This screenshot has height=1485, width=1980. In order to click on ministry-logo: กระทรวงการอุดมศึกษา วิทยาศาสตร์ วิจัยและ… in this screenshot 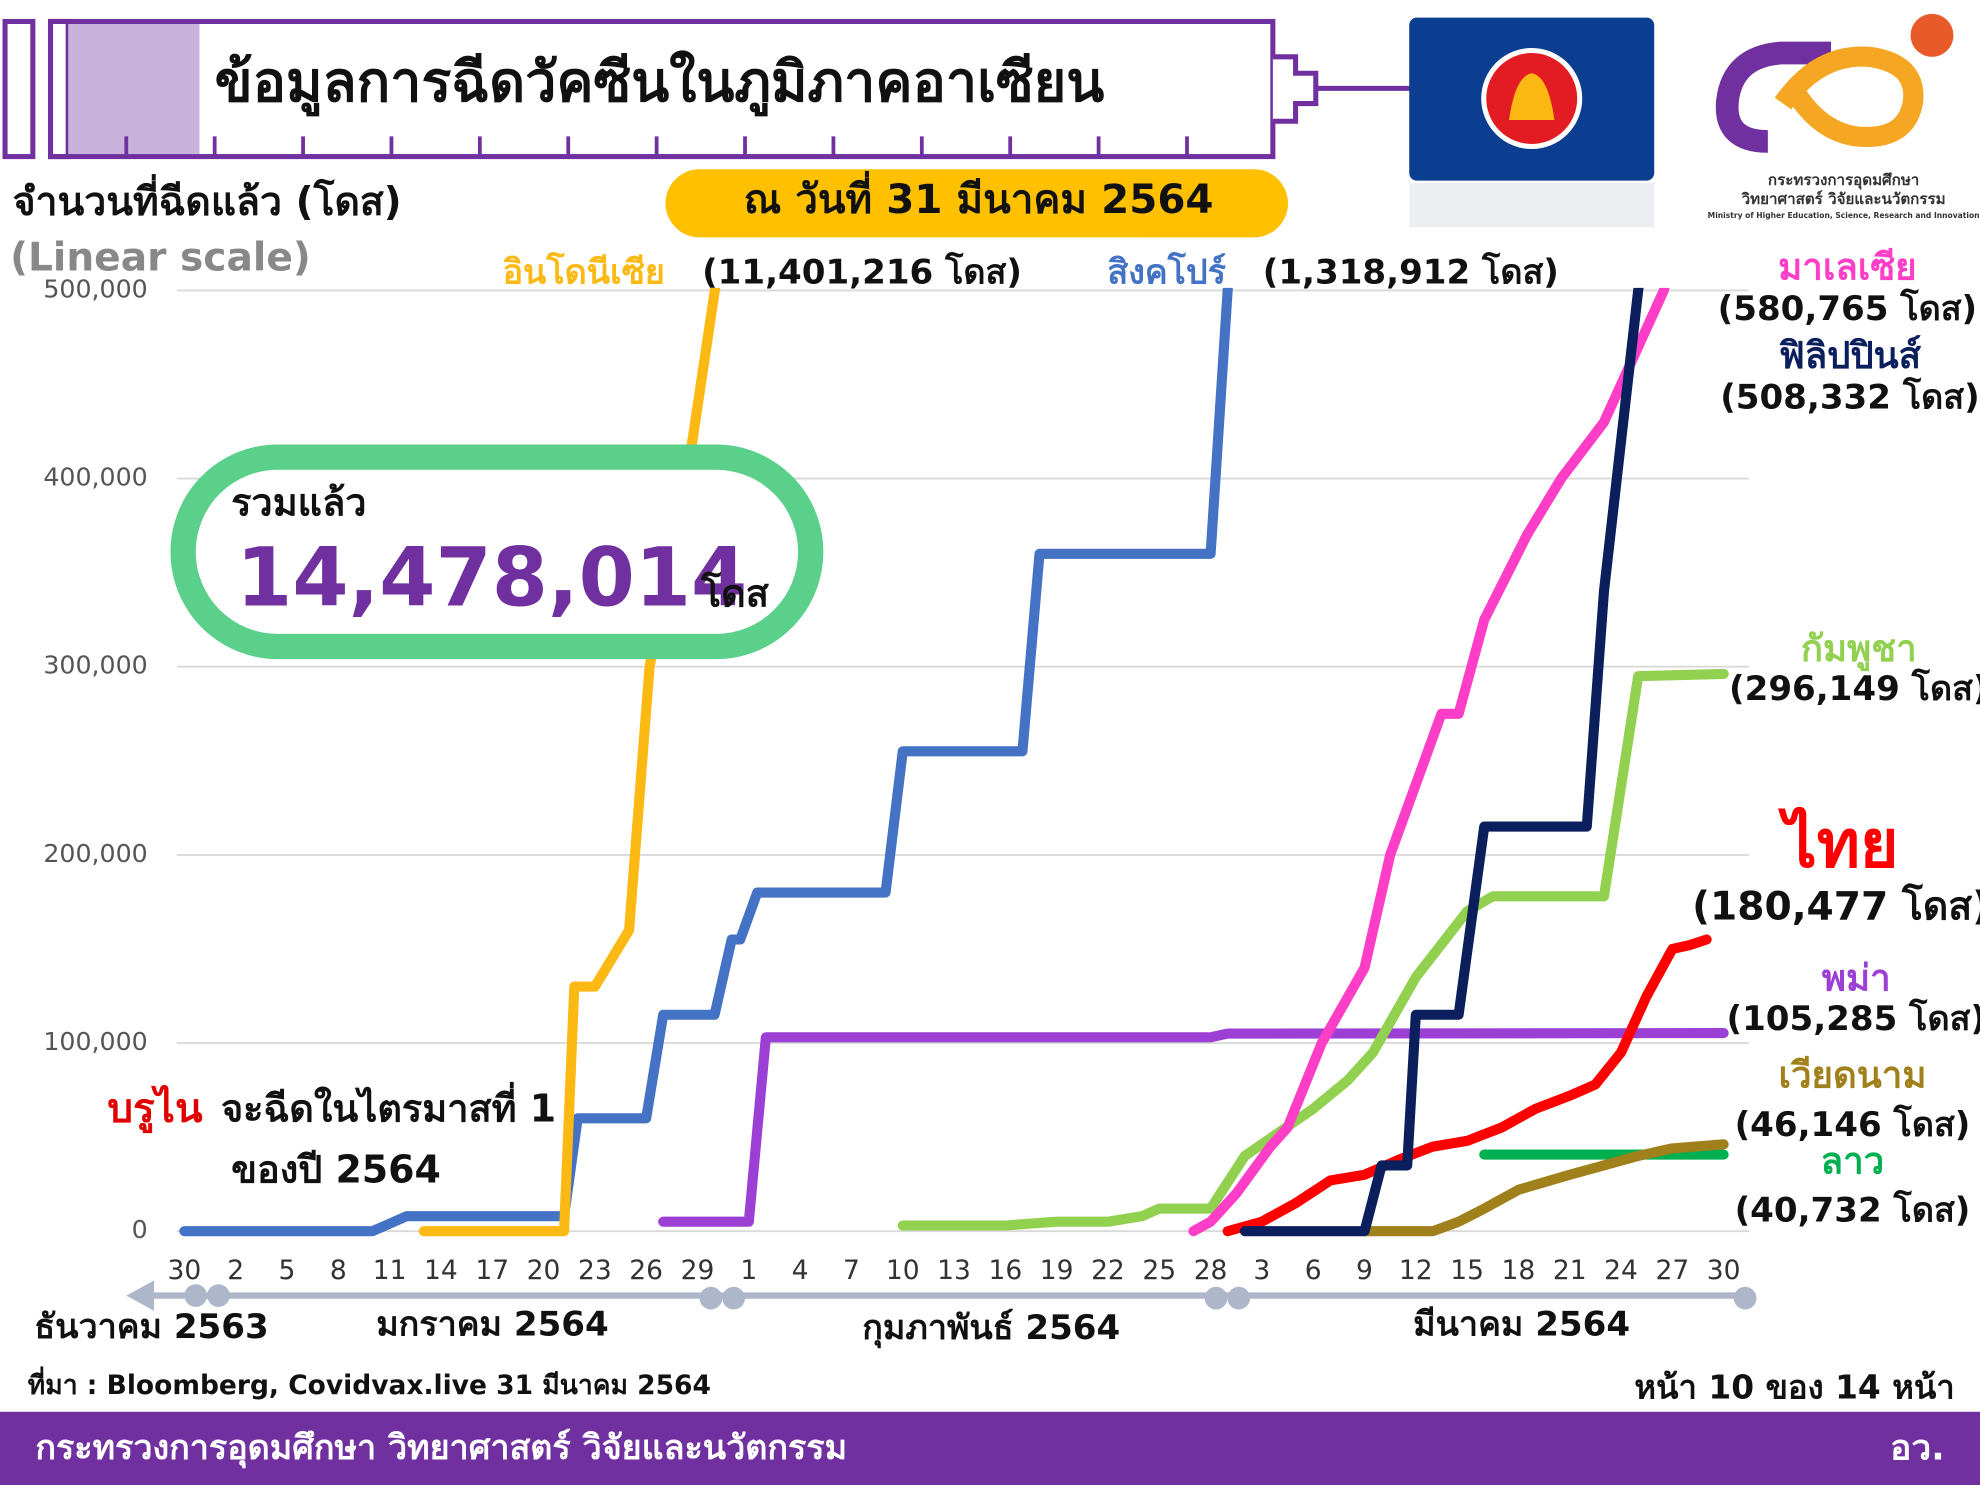, I will do `click(1844, 116)`.